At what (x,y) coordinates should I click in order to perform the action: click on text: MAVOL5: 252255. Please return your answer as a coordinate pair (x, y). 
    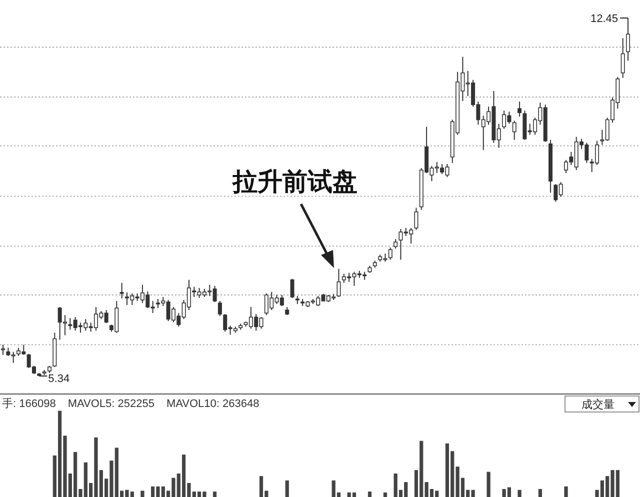
    Looking at the image, I should click on (111, 404).